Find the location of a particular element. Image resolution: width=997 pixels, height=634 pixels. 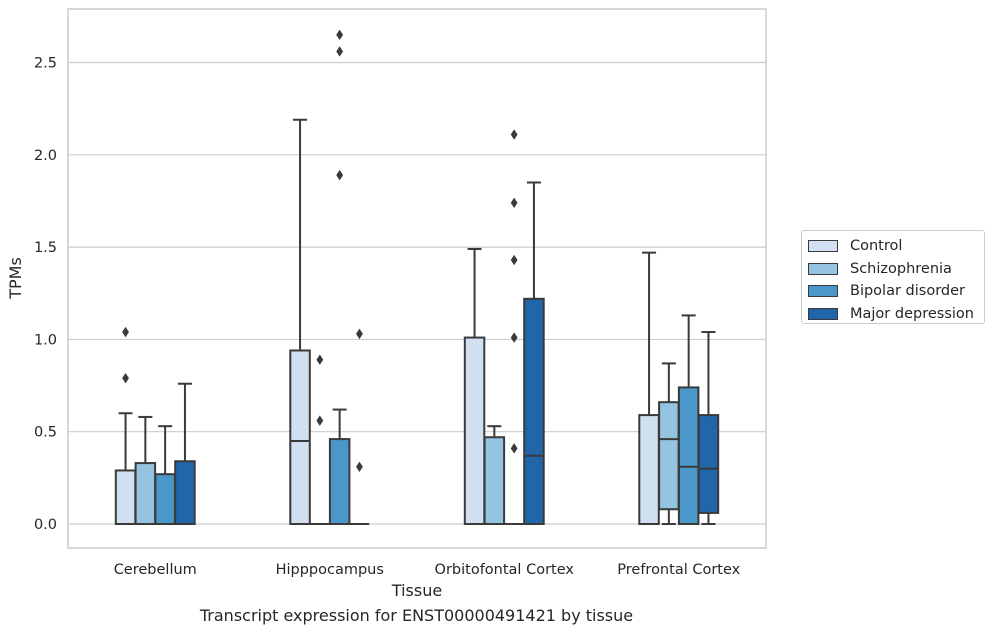

y-tick-label: 2.0 is located at coordinates (45, 156).